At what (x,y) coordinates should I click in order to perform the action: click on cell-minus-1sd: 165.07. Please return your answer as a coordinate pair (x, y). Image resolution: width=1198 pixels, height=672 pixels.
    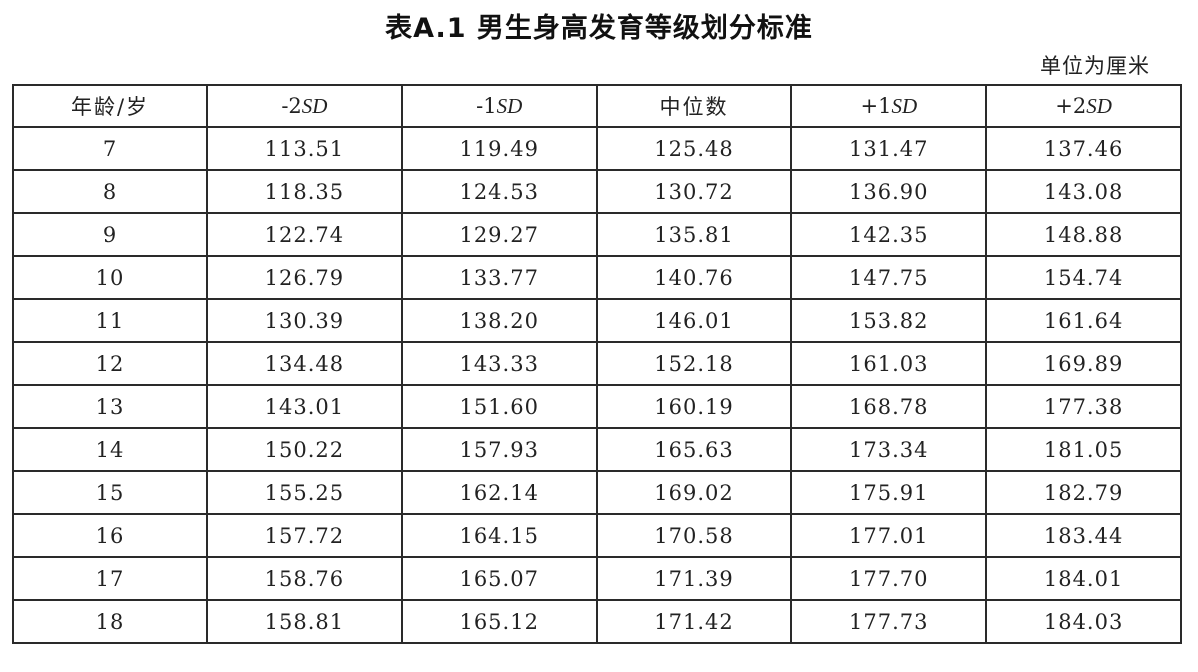
    Looking at the image, I should click on (499, 578).